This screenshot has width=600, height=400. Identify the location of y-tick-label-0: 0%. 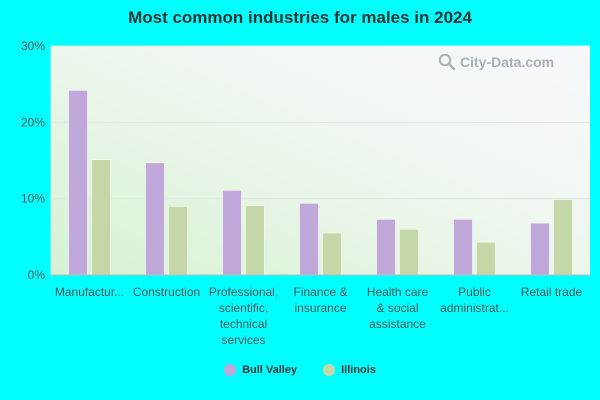
(37, 275).